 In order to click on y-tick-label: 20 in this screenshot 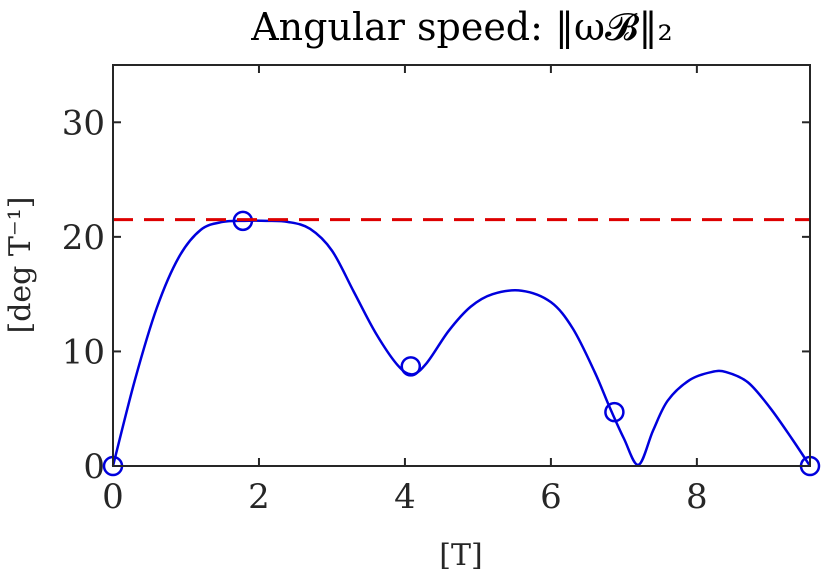, I will do `click(83, 238)`.